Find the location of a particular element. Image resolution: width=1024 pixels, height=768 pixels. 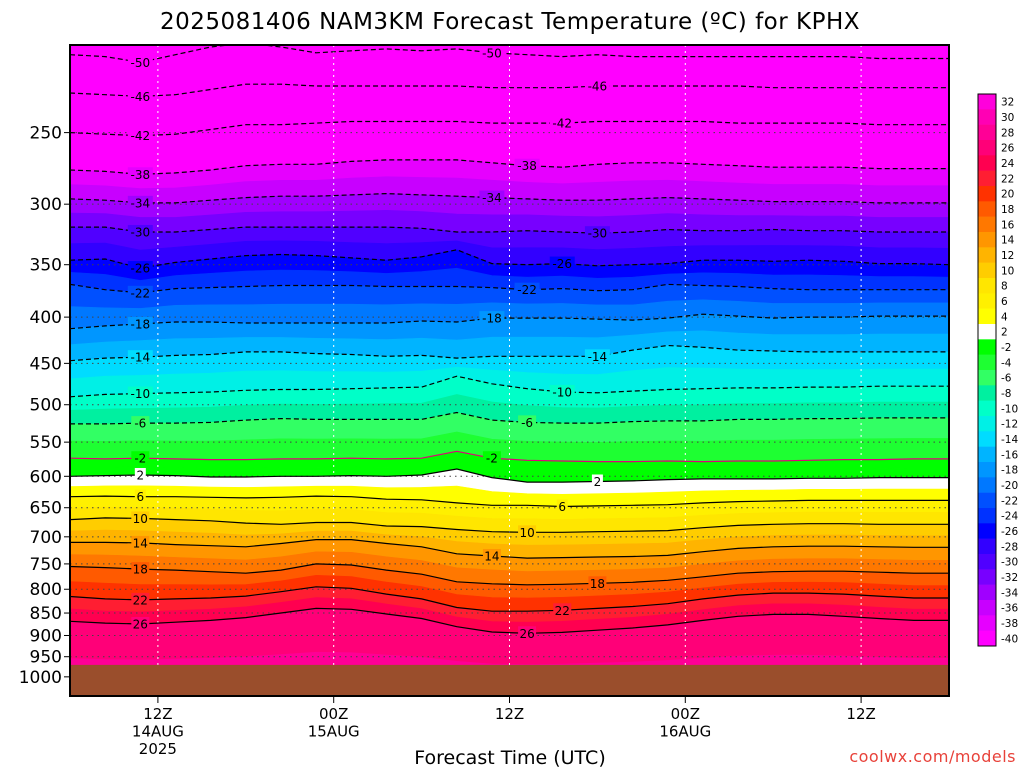

colorbar-label: -24 is located at coordinates (1009, 517).